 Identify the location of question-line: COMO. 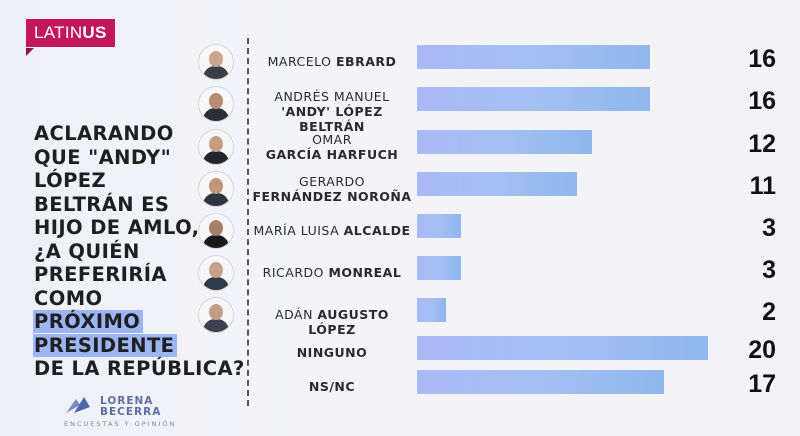
(68, 298).